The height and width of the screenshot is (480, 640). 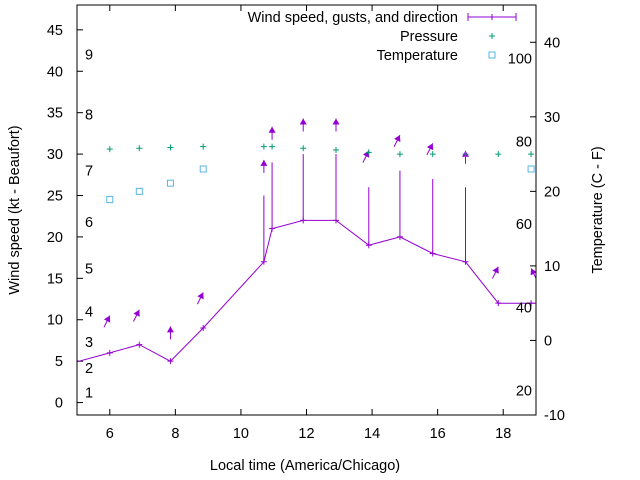 I want to click on y2-tick-label: 20, so click(x=552, y=192).